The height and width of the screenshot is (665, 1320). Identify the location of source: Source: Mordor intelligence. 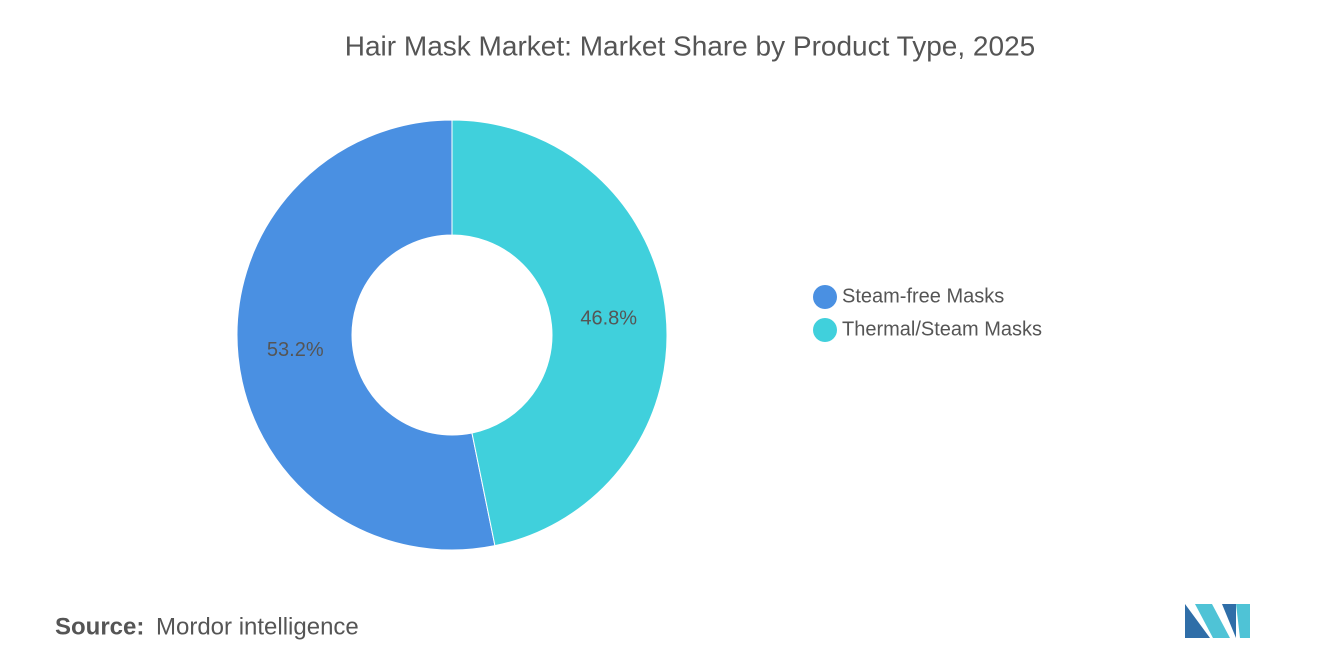
(207, 626).